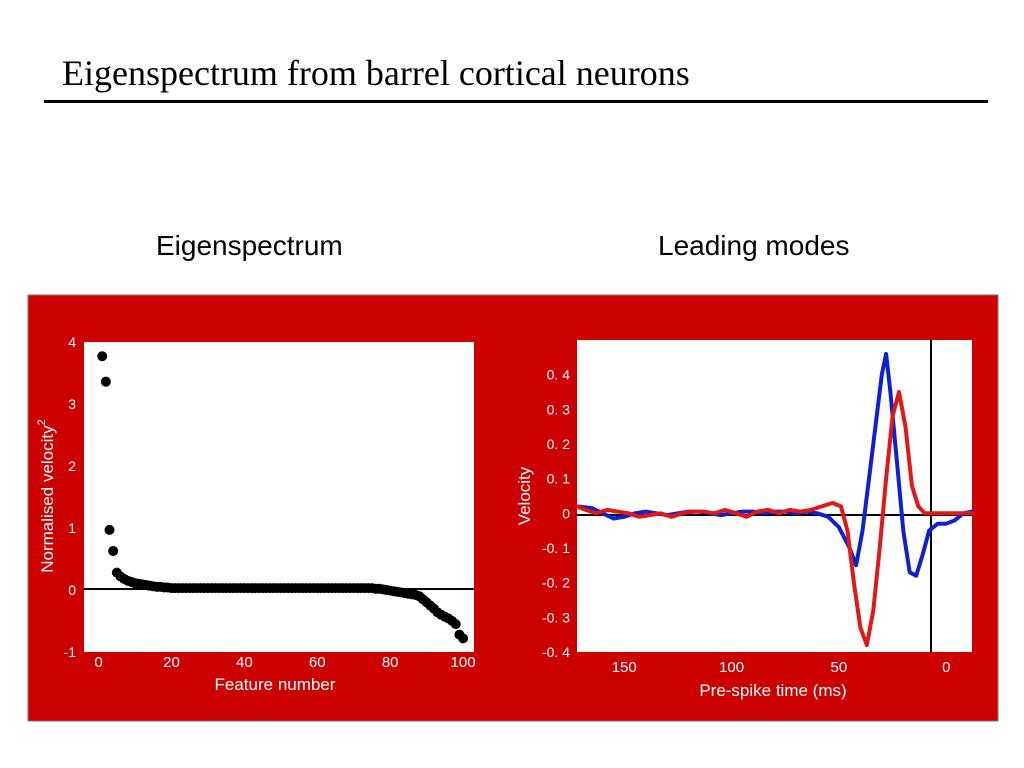 The image size is (1024, 768). What do you see at coordinates (72, 590) in the screenshot?
I see `eigenspectrum-y-tick-label: 0` at bounding box center [72, 590].